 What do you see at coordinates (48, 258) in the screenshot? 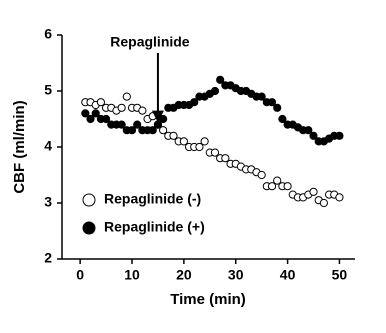
I see `y-tick-label: 2` at bounding box center [48, 258].